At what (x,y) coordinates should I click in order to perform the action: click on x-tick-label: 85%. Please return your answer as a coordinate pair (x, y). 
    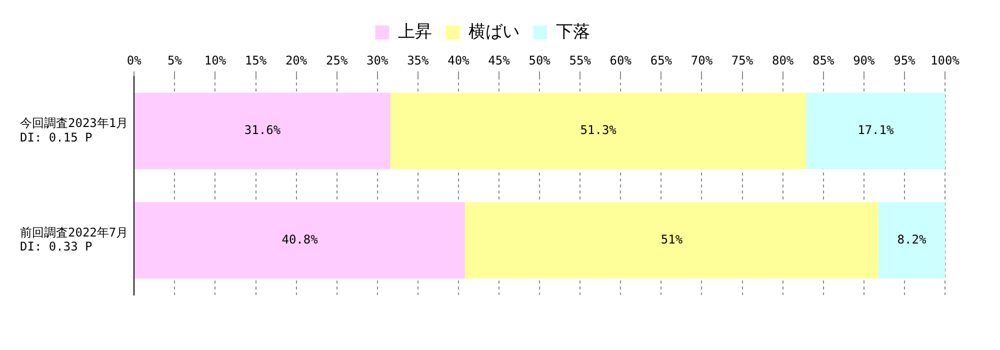
    Looking at the image, I should click on (823, 60).